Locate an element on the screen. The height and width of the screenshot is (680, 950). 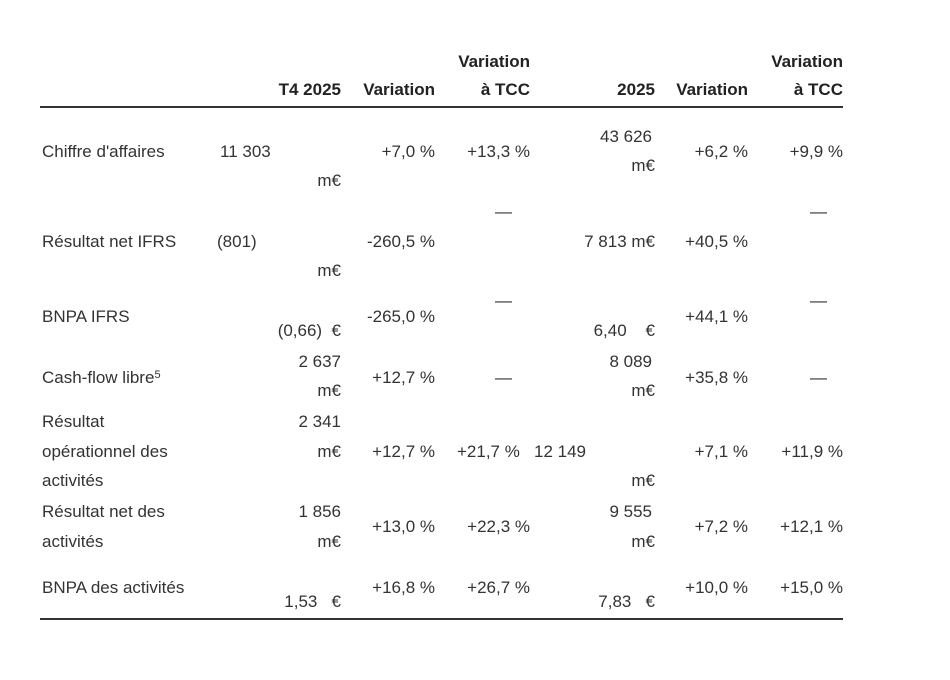
q4-value: 2 341 is located at coordinates (319, 421).